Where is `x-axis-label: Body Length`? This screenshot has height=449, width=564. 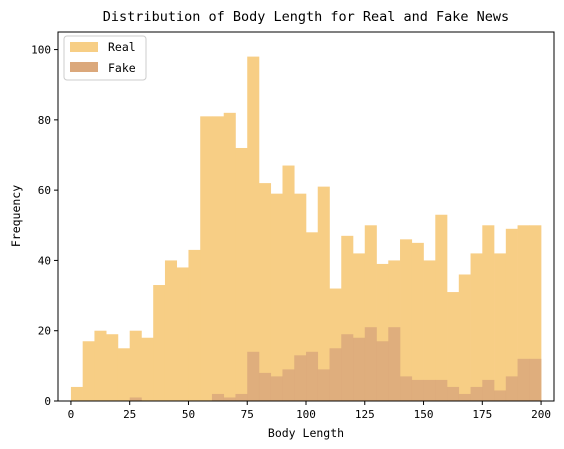
x-axis-label: Body Length is located at coordinates (306, 433).